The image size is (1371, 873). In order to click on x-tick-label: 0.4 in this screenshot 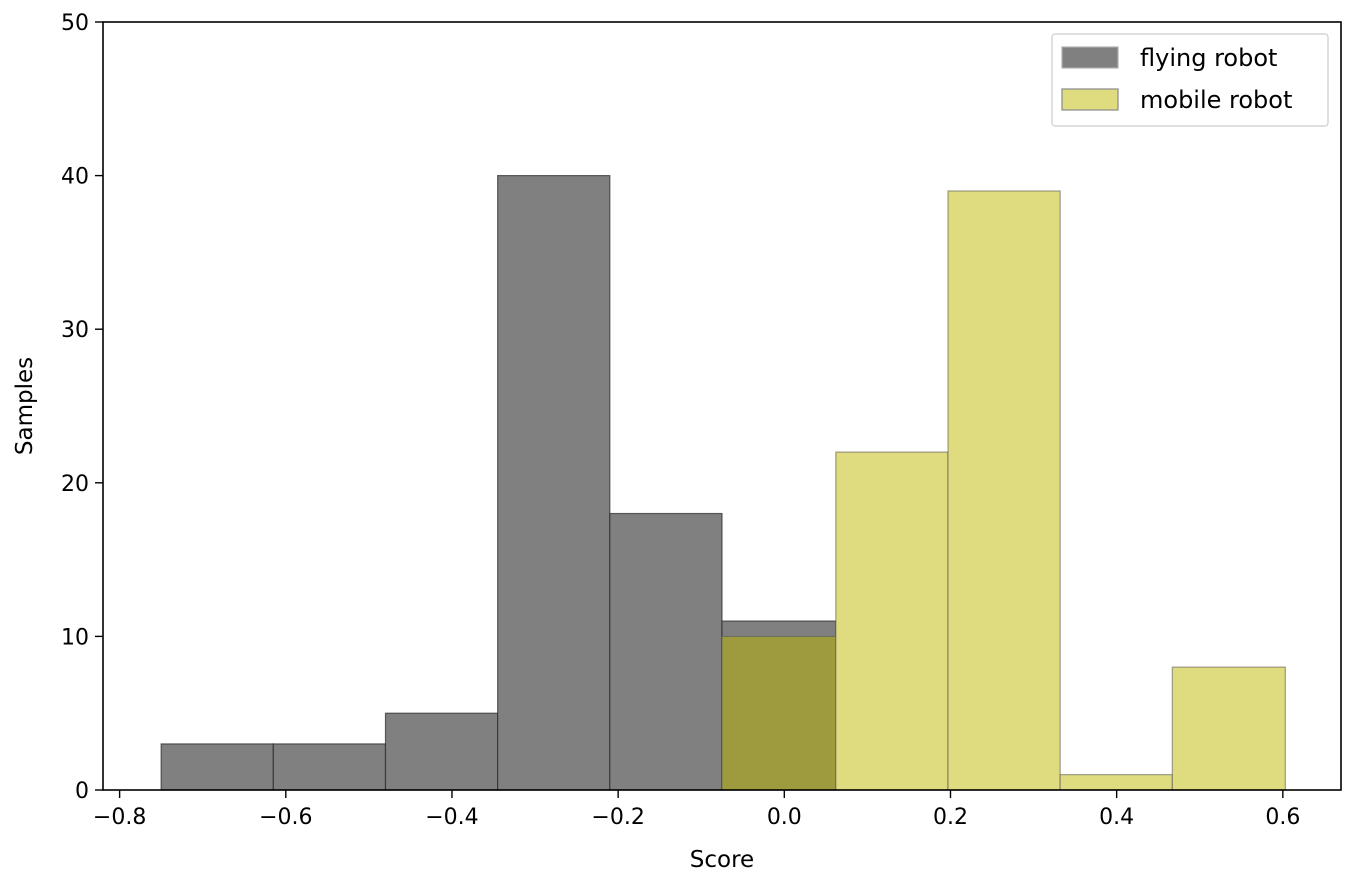, I will do `click(1116, 817)`.